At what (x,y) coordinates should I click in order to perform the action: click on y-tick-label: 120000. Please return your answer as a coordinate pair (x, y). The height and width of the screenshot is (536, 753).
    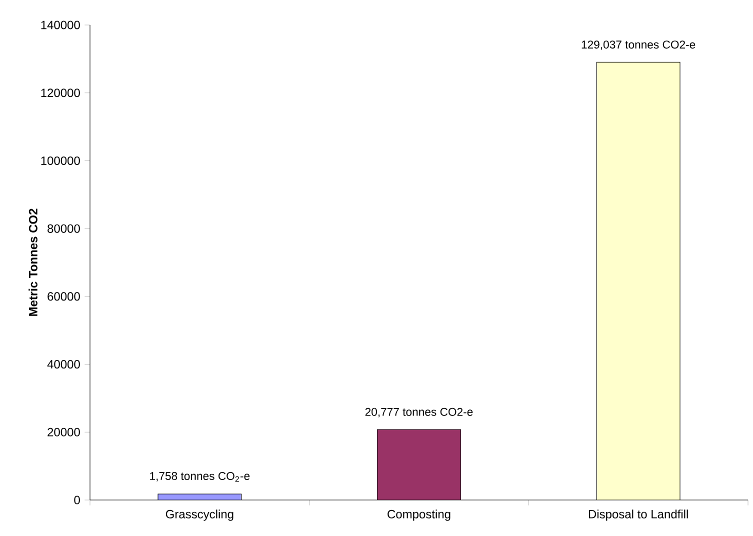
    Looking at the image, I should click on (60, 93).